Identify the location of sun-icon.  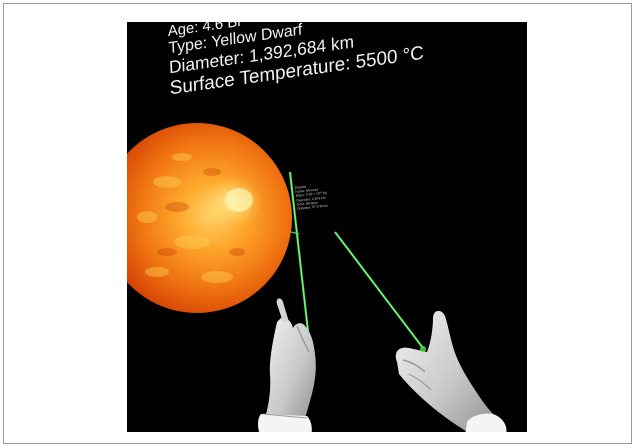
(209, 218).